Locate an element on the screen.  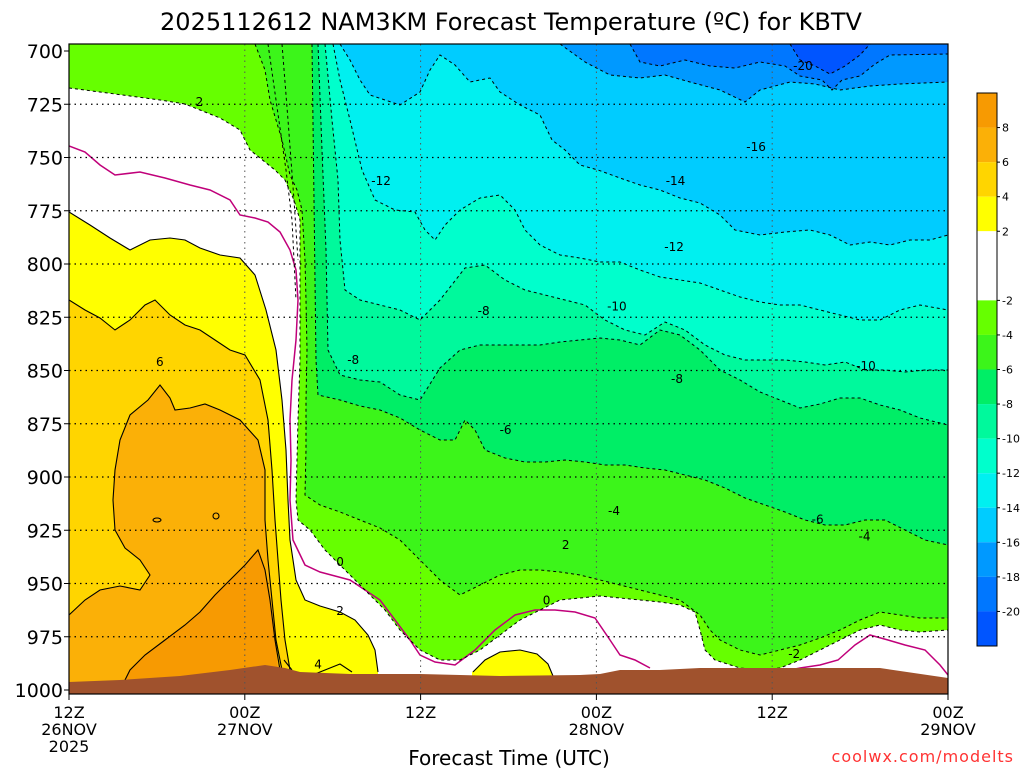
contour-label: -16 is located at coordinates (756, 147).